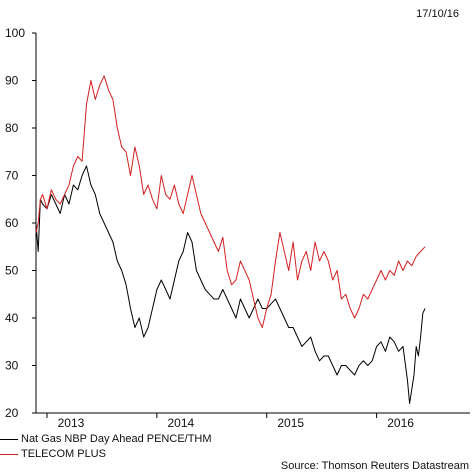  Describe the element at coordinates (9, 454) in the screenshot. I see `legend-swatch-telecom` at that location.